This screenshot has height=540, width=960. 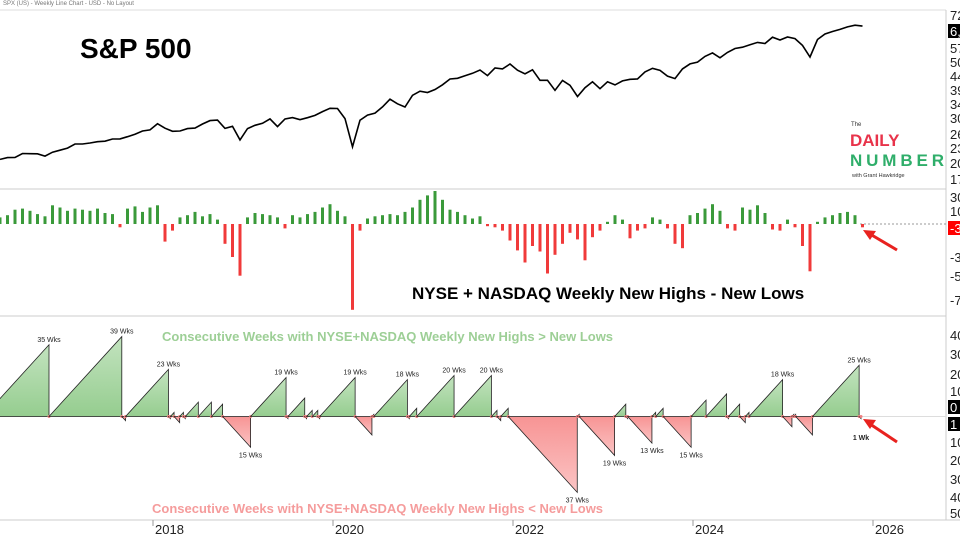 What do you see at coordinates (954, 424) in the screenshot?
I see `streak-y-axis: 40 30 20 10 10 20 30 40 50 0 1` at bounding box center [954, 424].